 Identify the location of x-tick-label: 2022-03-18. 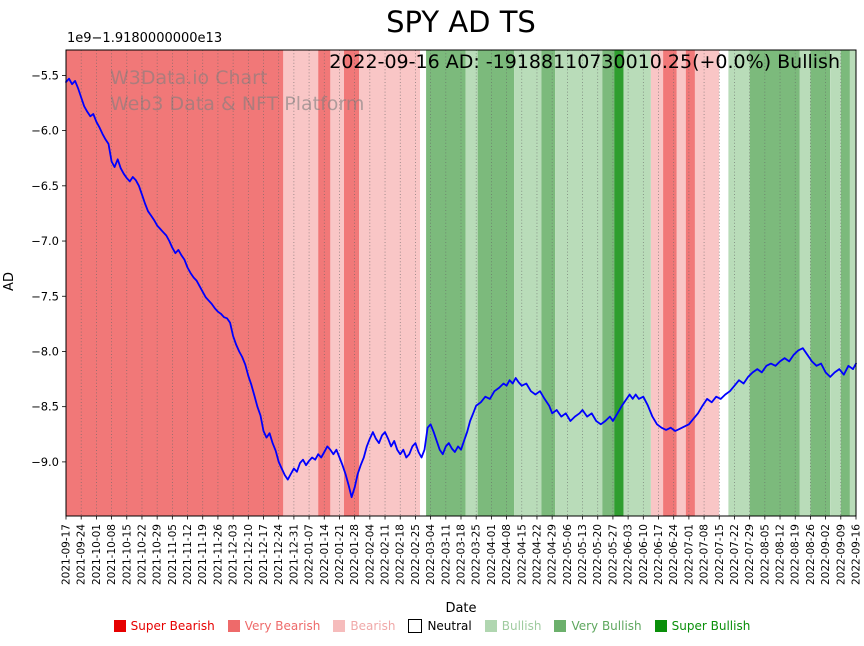
(462, 554).